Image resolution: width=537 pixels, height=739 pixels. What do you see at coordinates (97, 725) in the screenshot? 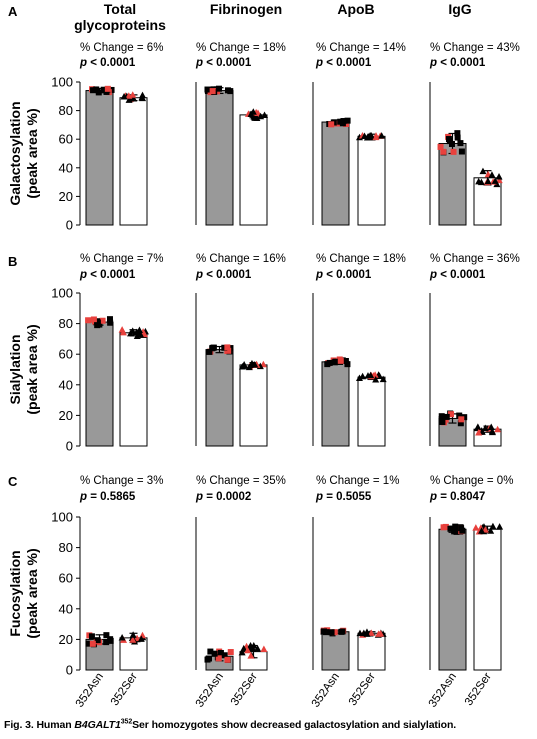
I see `caption-gene: B4GALT1` at bounding box center [97, 725].